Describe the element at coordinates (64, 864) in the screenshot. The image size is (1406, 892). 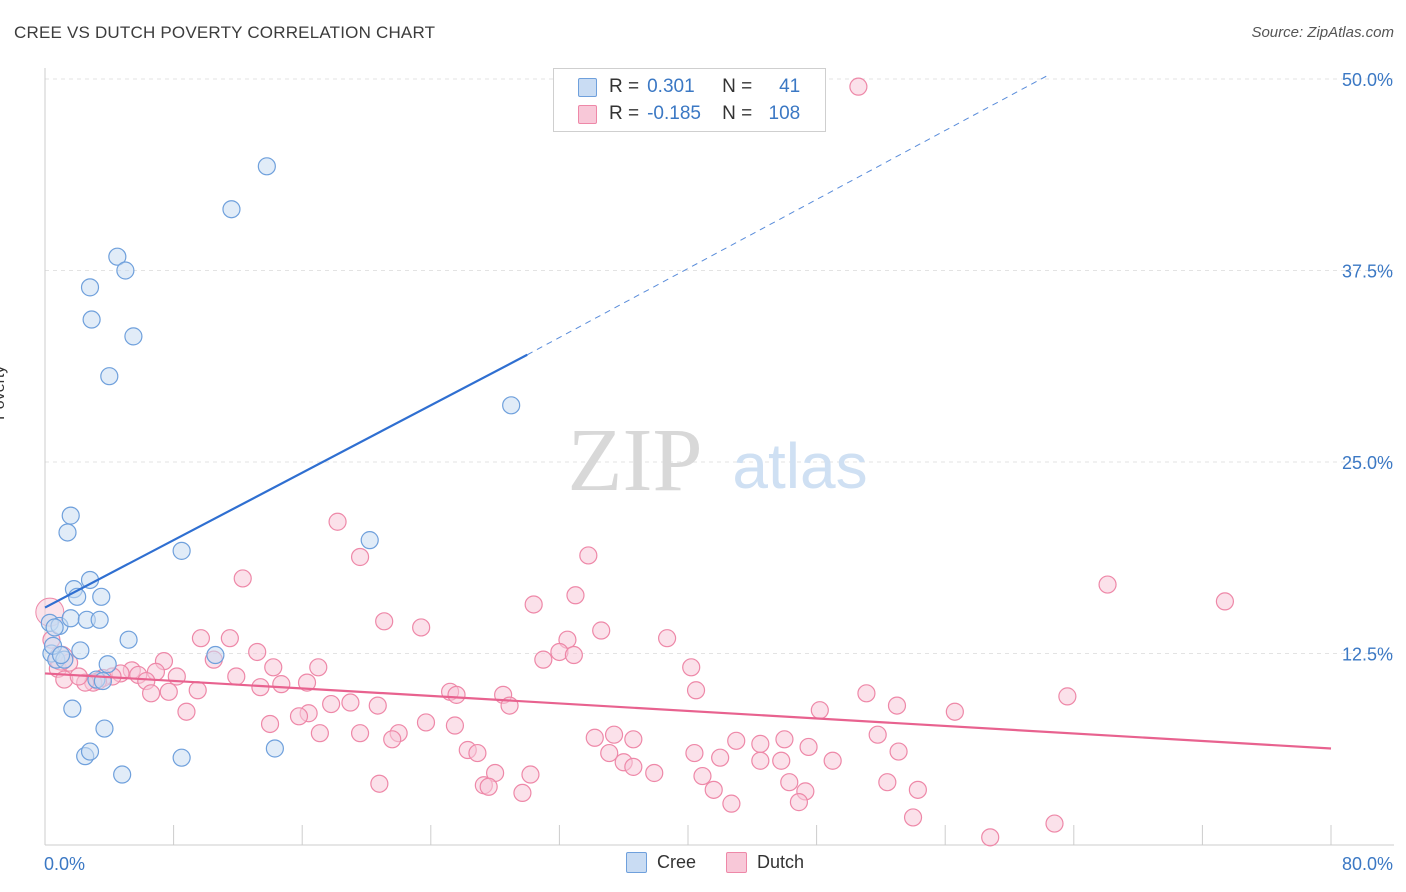
I see `x-tick-label-min: 0.0%` at that location.